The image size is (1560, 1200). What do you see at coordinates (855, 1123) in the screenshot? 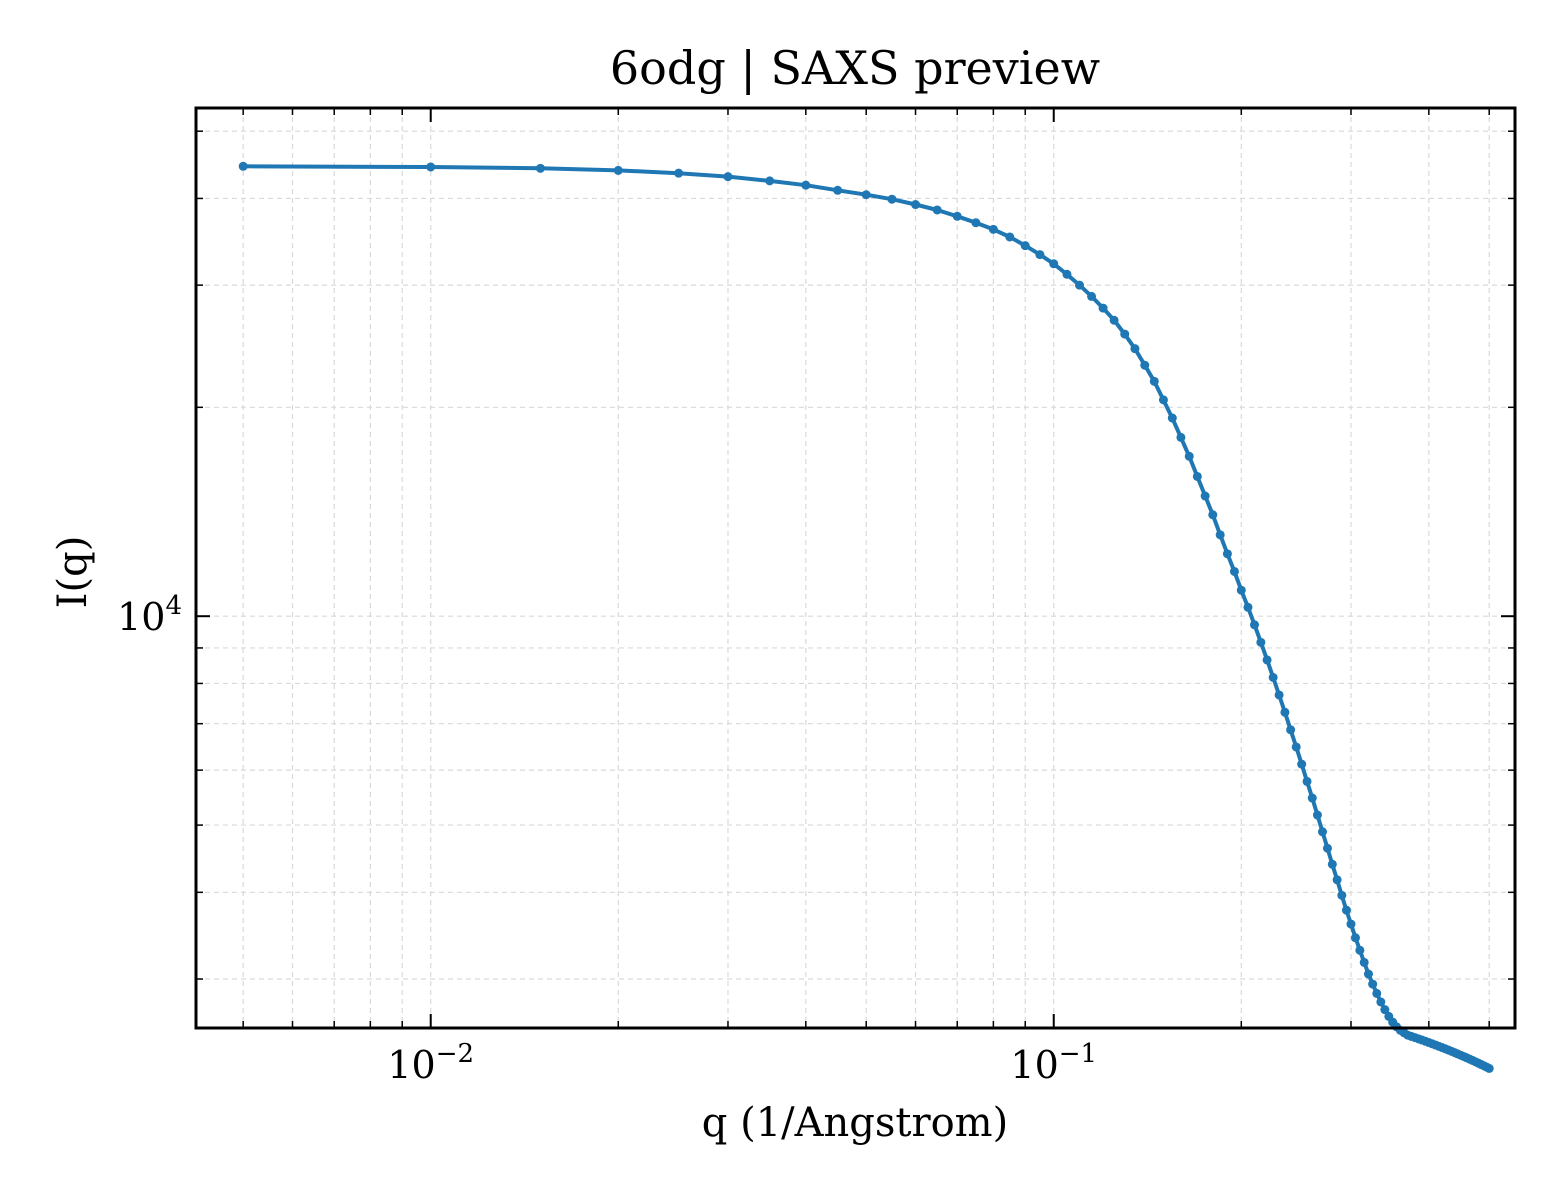
I see `x-axis-label: q (1/Angstrom)` at bounding box center [855, 1123].